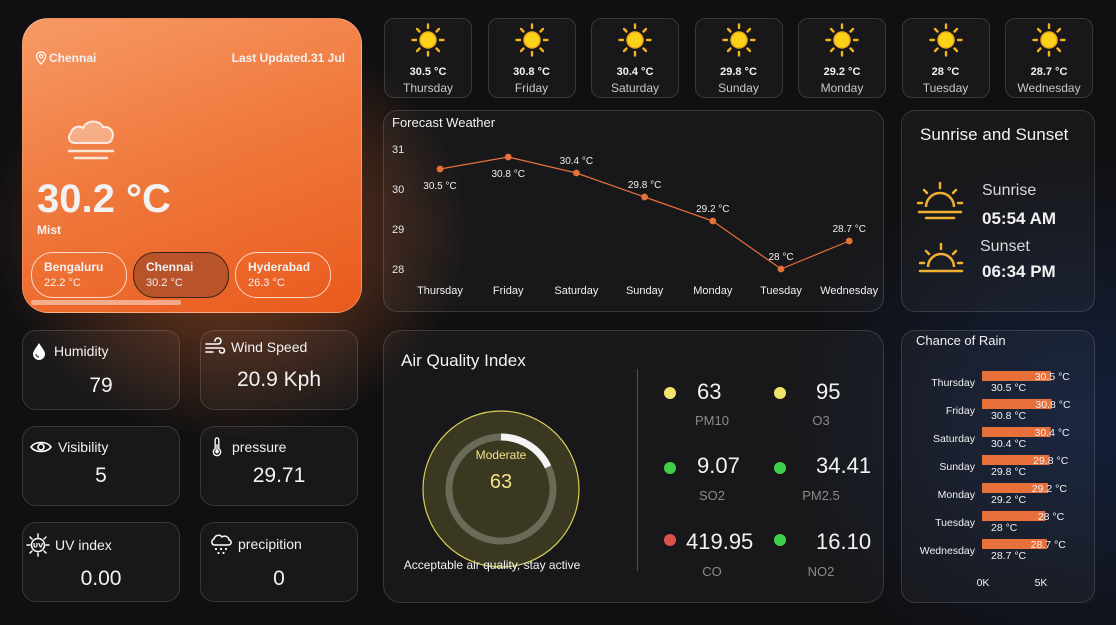  Describe the element at coordinates (266, 283) in the screenshot. I see `city-temp: 26.3 °C` at that location.